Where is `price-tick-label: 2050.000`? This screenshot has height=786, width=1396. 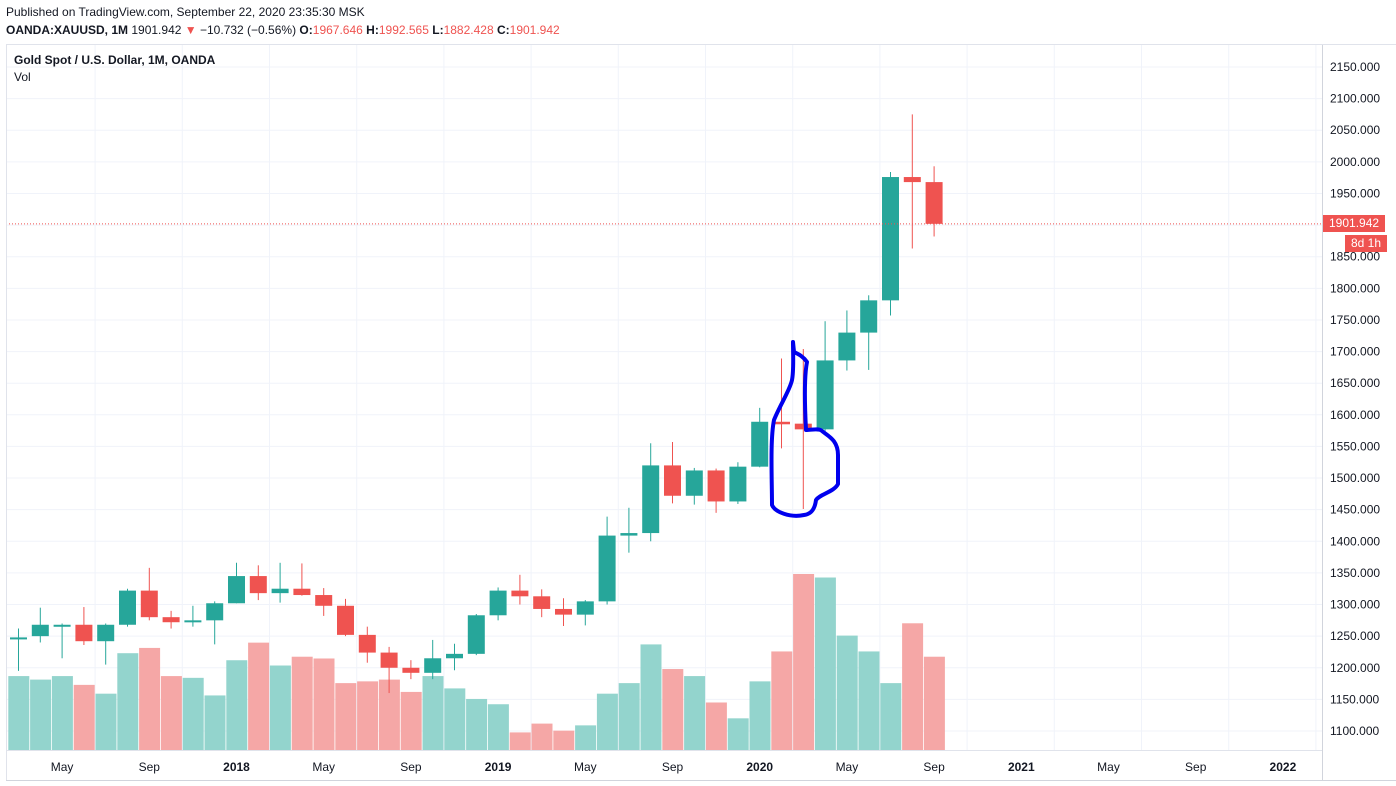 price-tick-label: 2050.000 is located at coordinates (1355, 130).